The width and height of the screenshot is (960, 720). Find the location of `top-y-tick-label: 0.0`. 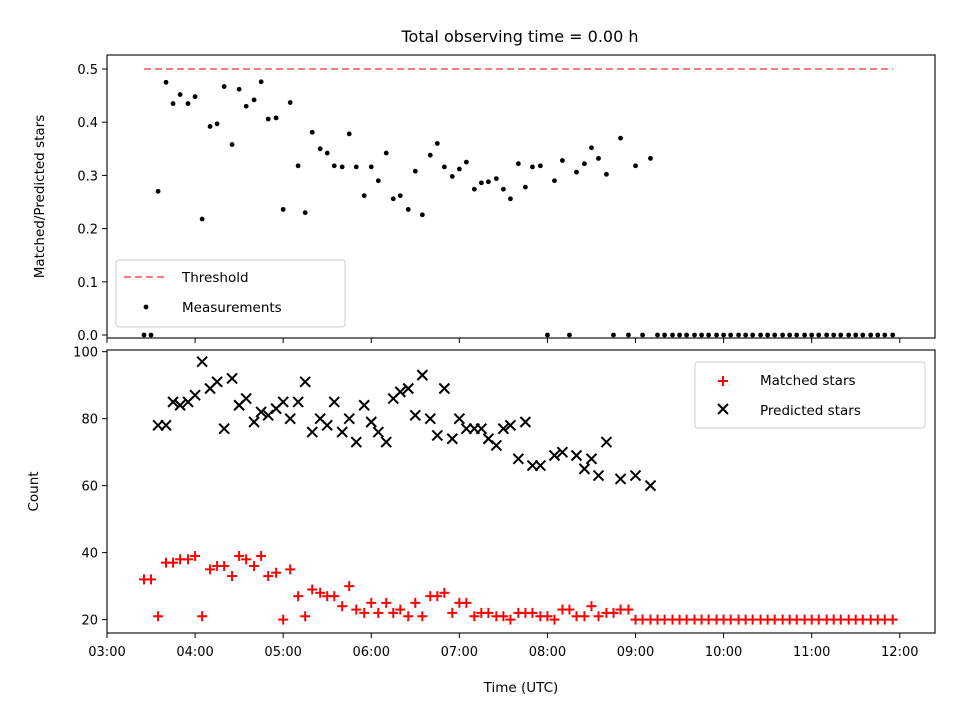

top-y-tick-label: 0.0 is located at coordinates (87, 336).